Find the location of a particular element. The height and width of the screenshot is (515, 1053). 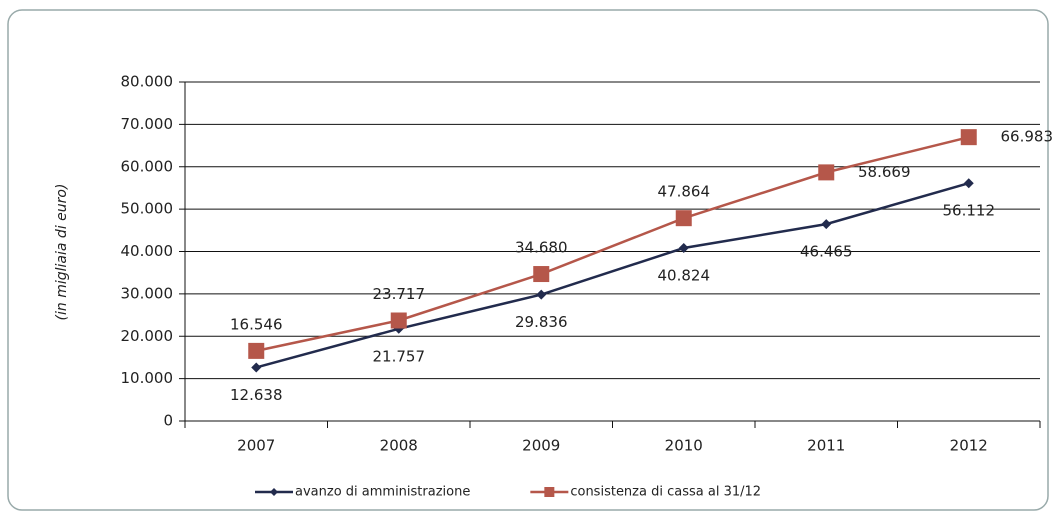

data-label: 29.836 is located at coordinates (541, 322).